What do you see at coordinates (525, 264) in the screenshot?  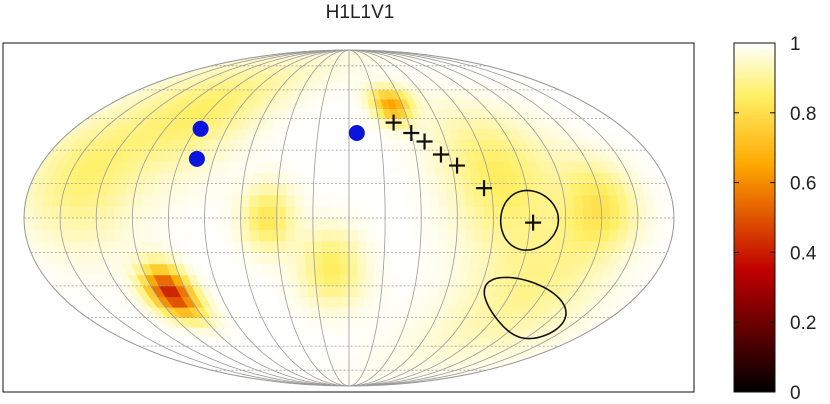 I see `contours` at bounding box center [525, 264].